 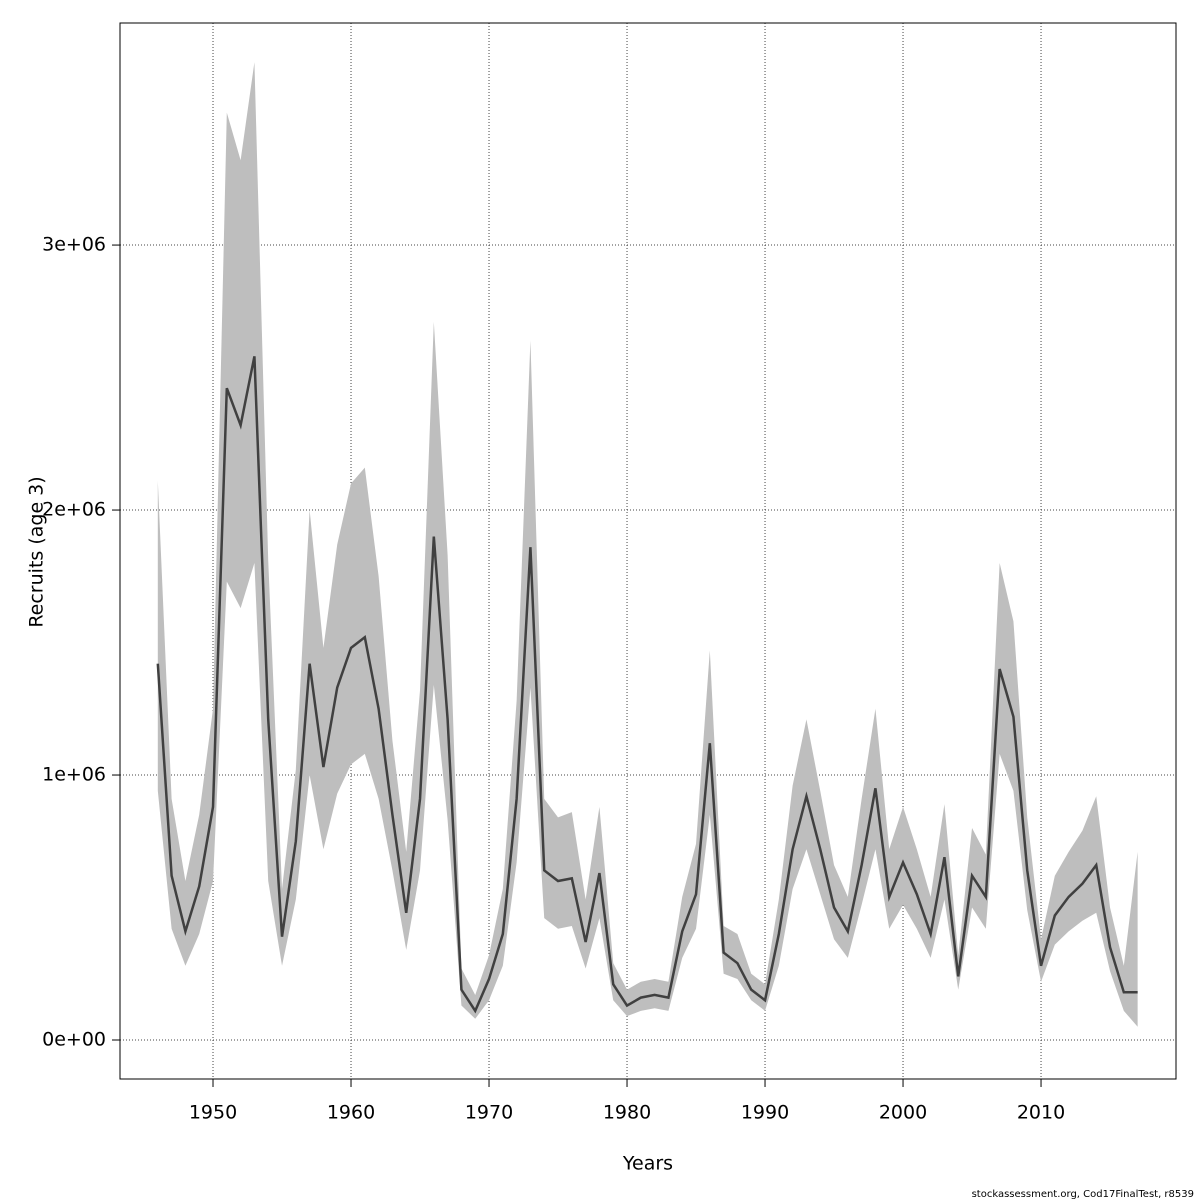 I want to click on x-axis-label: Years, so click(x=647, y=1164).